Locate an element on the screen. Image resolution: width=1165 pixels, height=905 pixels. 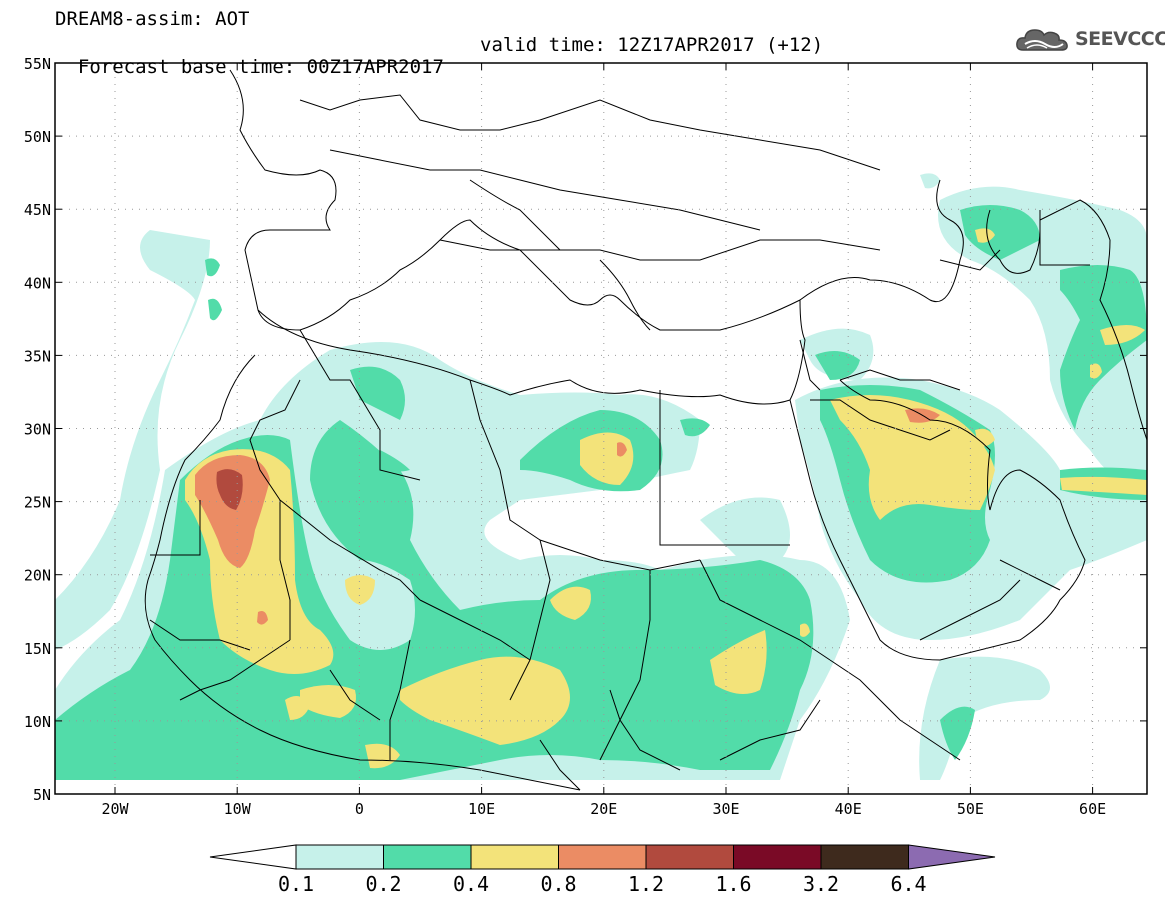
lat-label: 55N is located at coordinates (37, 64).